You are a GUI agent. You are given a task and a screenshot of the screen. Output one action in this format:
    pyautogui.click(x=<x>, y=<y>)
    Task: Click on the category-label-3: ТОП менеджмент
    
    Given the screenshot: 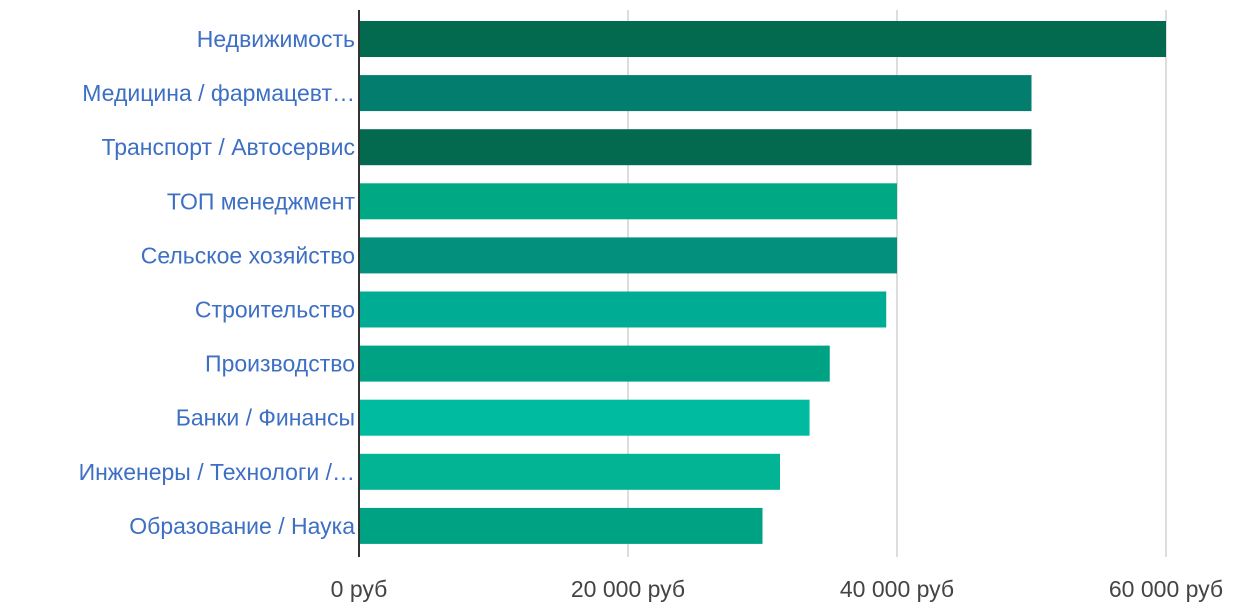 What is the action you would take?
    pyautogui.click(x=261, y=201)
    